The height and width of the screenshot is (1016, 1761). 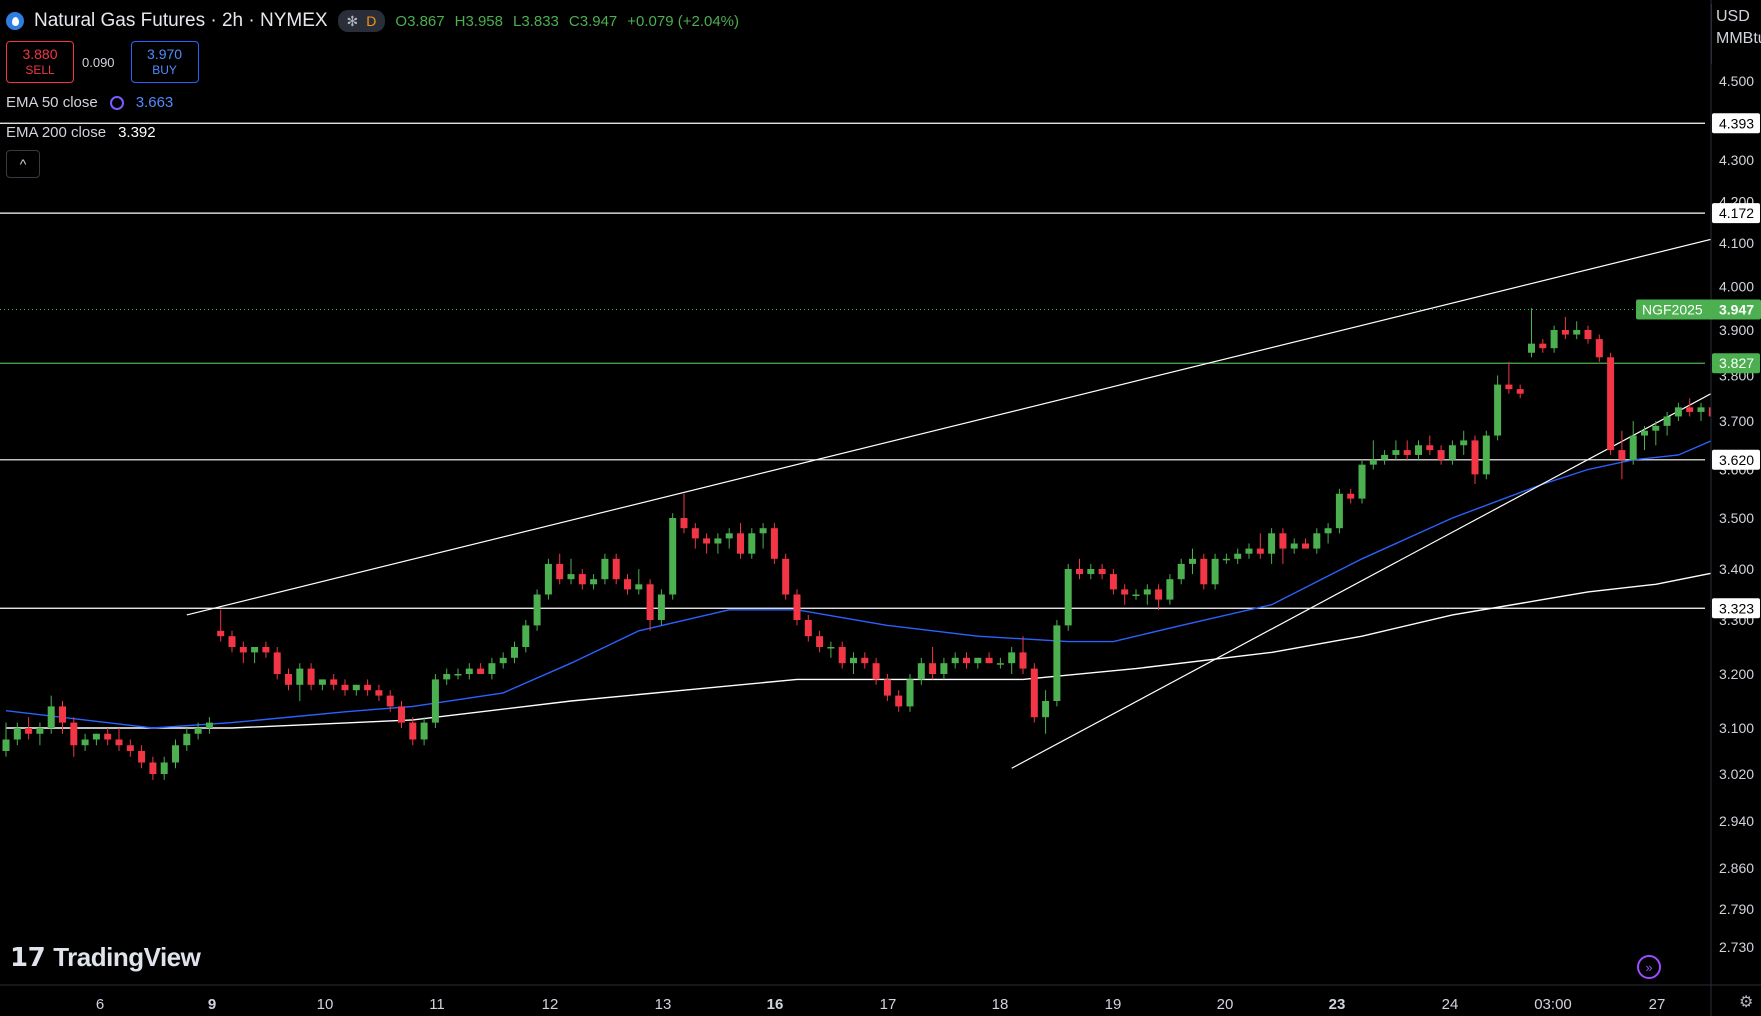 I want to click on interval-badge: D, so click(x=371, y=21).